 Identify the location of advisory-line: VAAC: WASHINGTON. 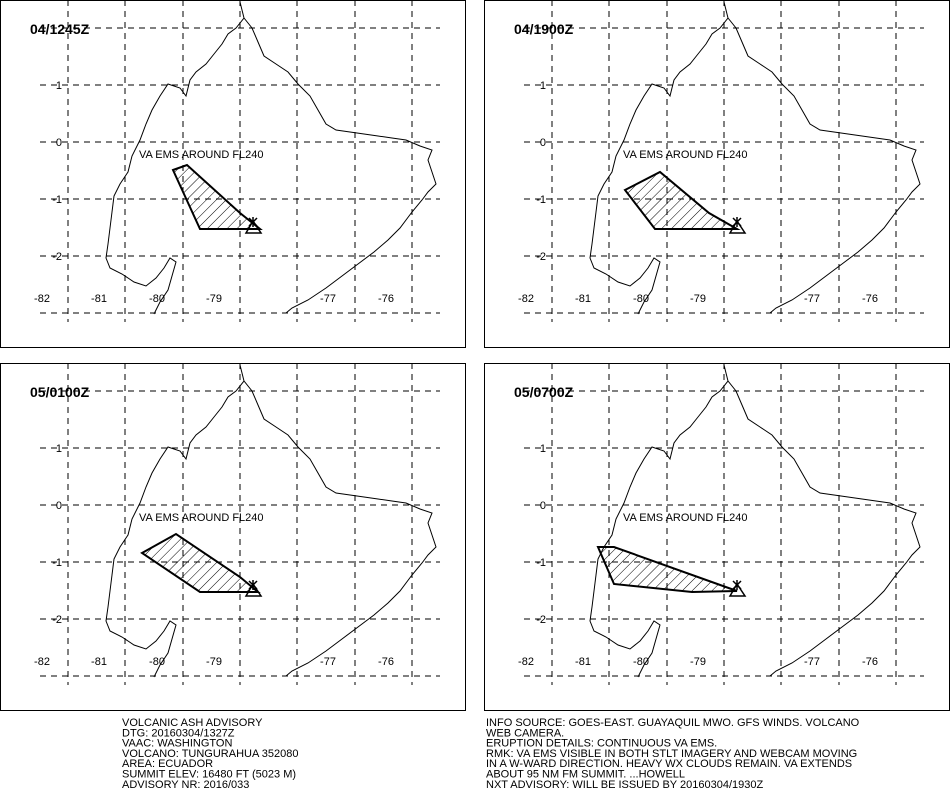
(177, 744).